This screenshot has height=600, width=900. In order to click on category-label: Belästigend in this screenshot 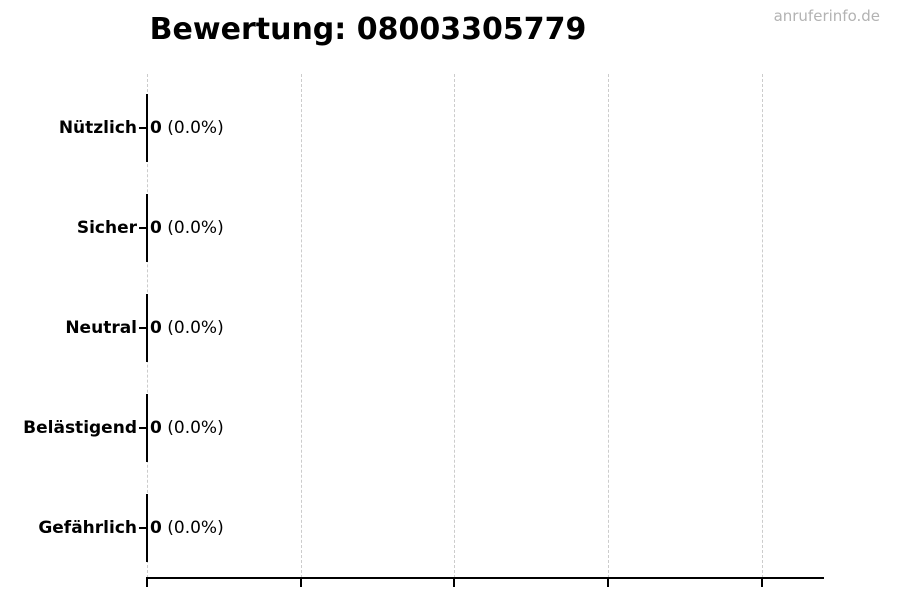, I will do `click(80, 428)`.